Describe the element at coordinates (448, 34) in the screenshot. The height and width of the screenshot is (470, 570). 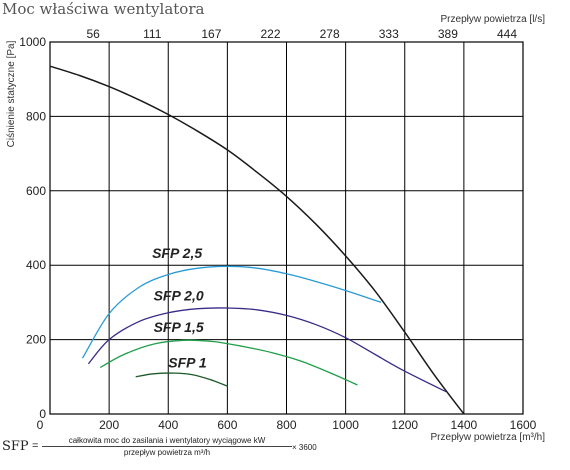
I see `top-tick-label: 389` at that location.